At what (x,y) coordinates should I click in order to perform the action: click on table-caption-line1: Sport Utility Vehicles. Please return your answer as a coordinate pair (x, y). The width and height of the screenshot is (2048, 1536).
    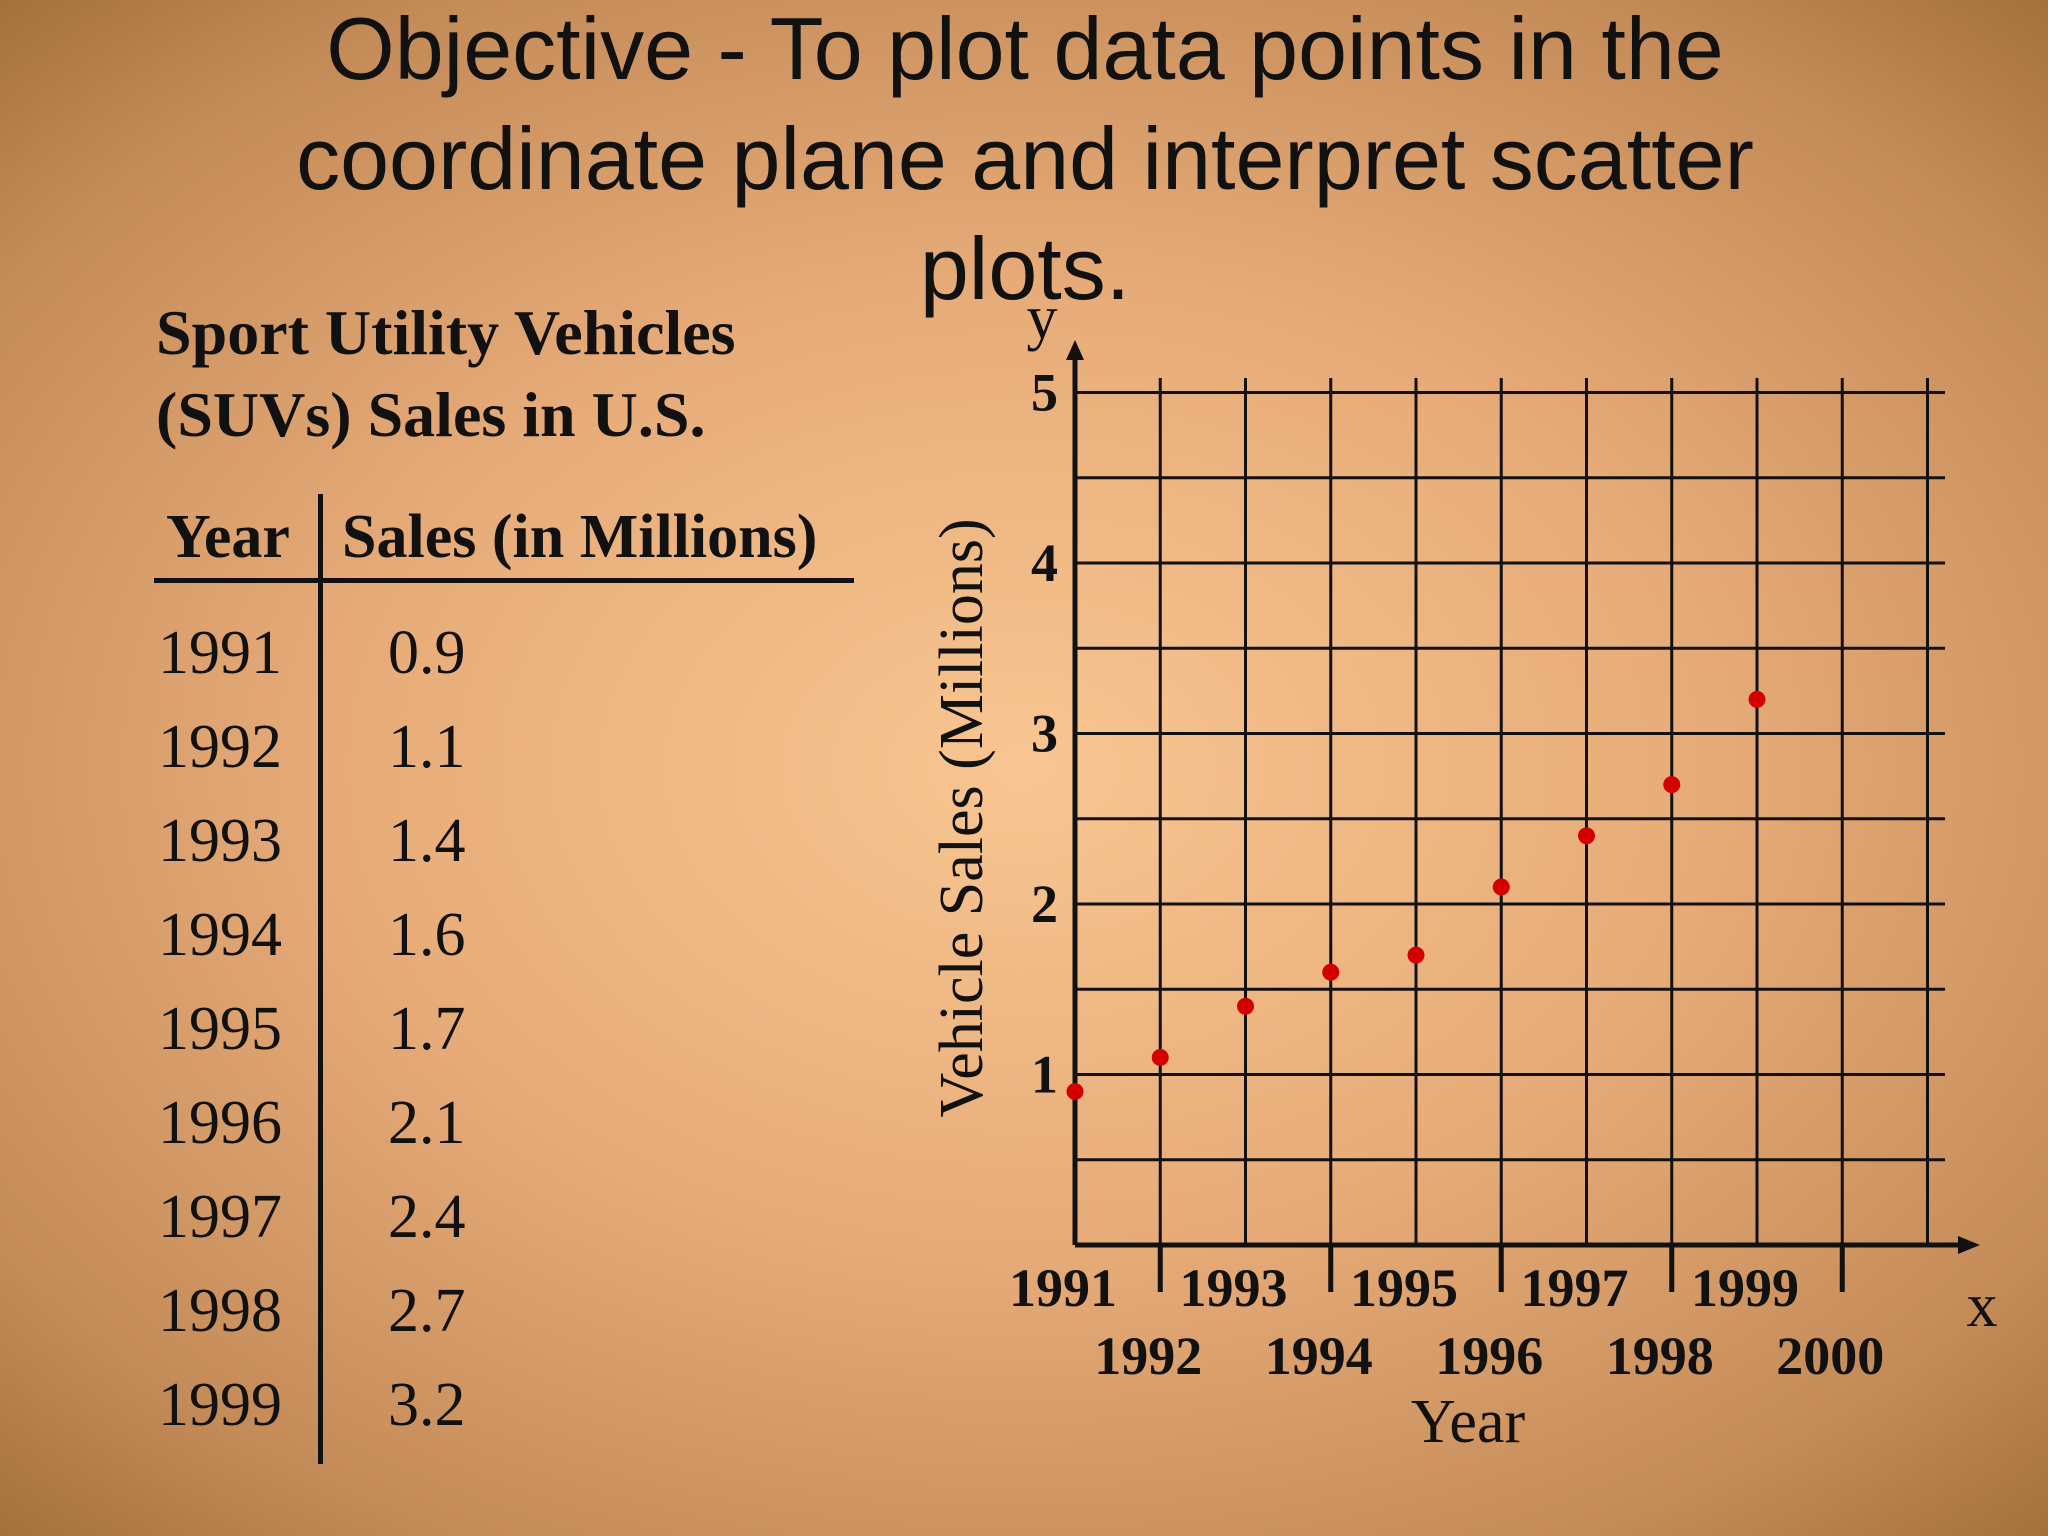
    Looking at the image, I should click on (446, 332).